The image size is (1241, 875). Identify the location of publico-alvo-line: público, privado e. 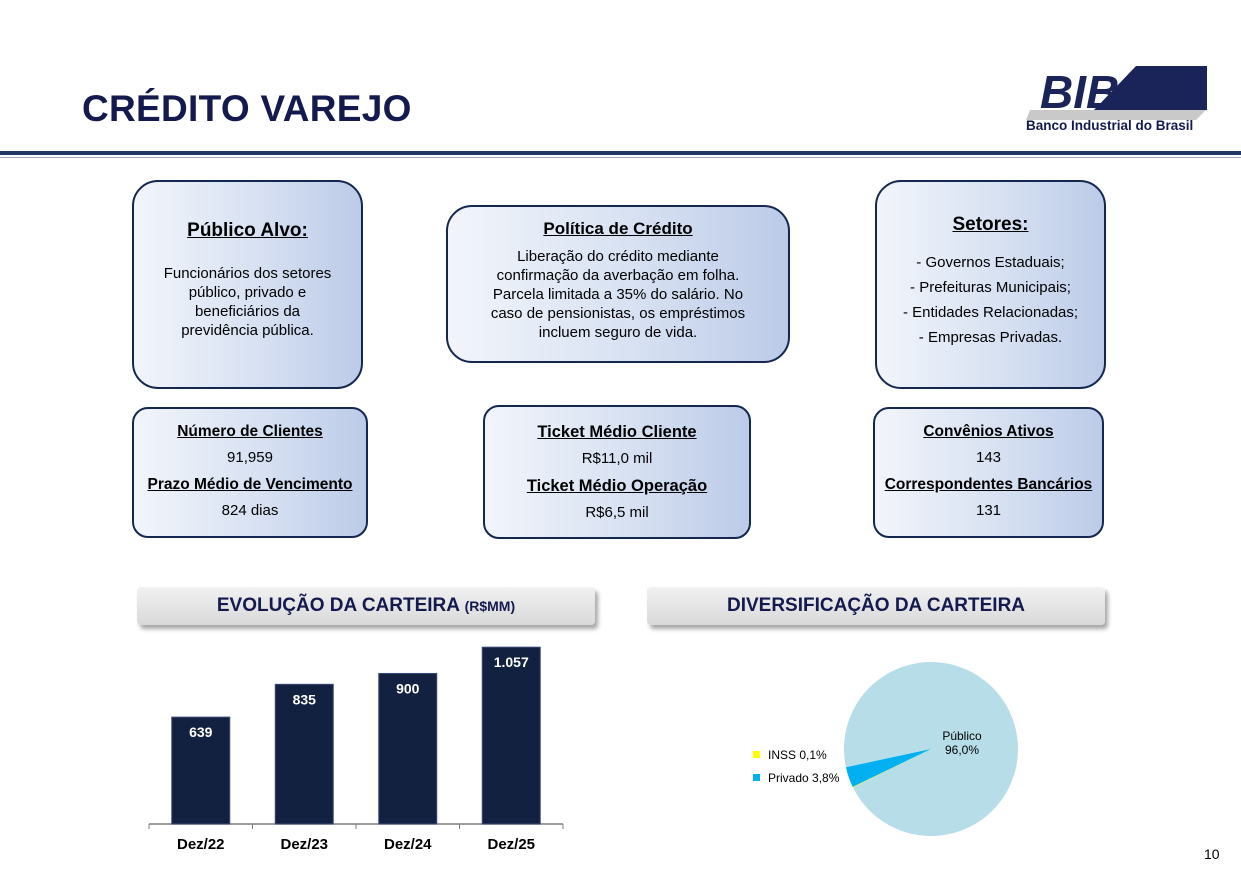
(247, 292).